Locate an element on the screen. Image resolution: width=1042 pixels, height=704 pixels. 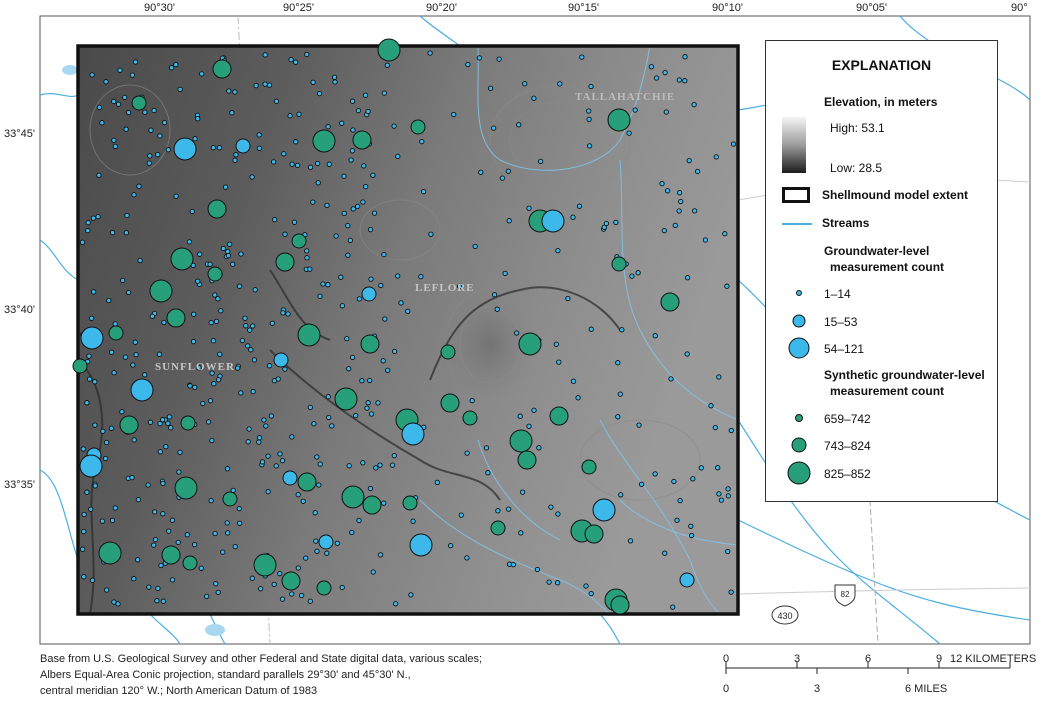
legend-extent-label: Shellmound model extent is located at coordinates (895, 195).